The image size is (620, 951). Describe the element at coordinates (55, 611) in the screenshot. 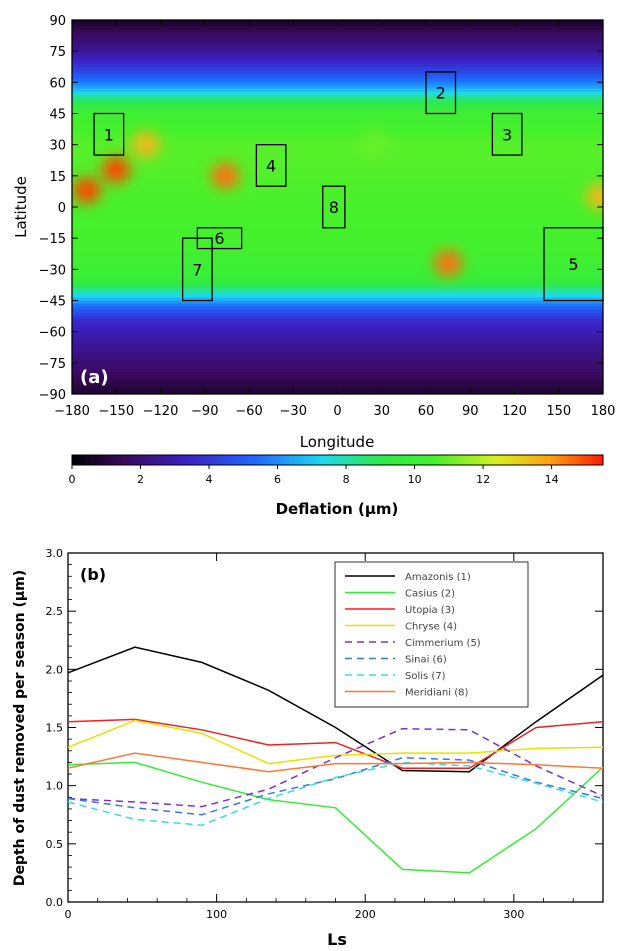

I see `line-y-tick-label: 2.5` at that location.